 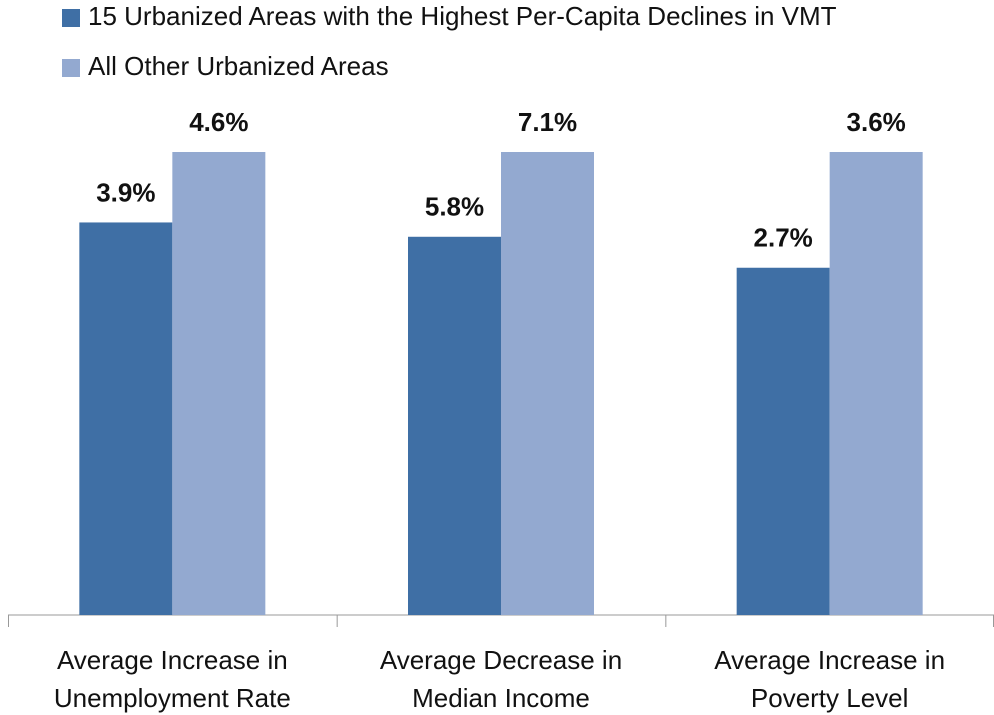 What do you see at coordinates (501, 660) in the screenshot?
I see `x-tick-label: Average Decrease in` at bounding box center [501, 660].